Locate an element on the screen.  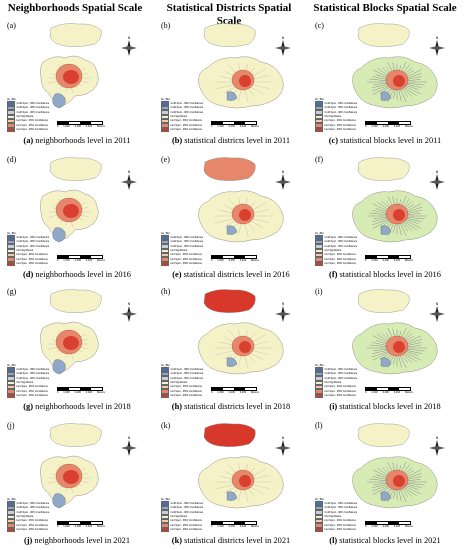
panel-letter: (j) is located at coordinates (11, 425).